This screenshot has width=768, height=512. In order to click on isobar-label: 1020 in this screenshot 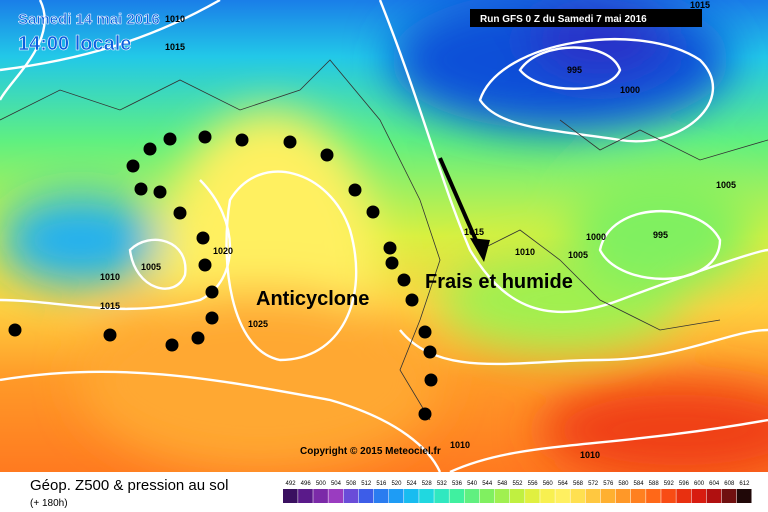, I will do `click(223, 251)`.